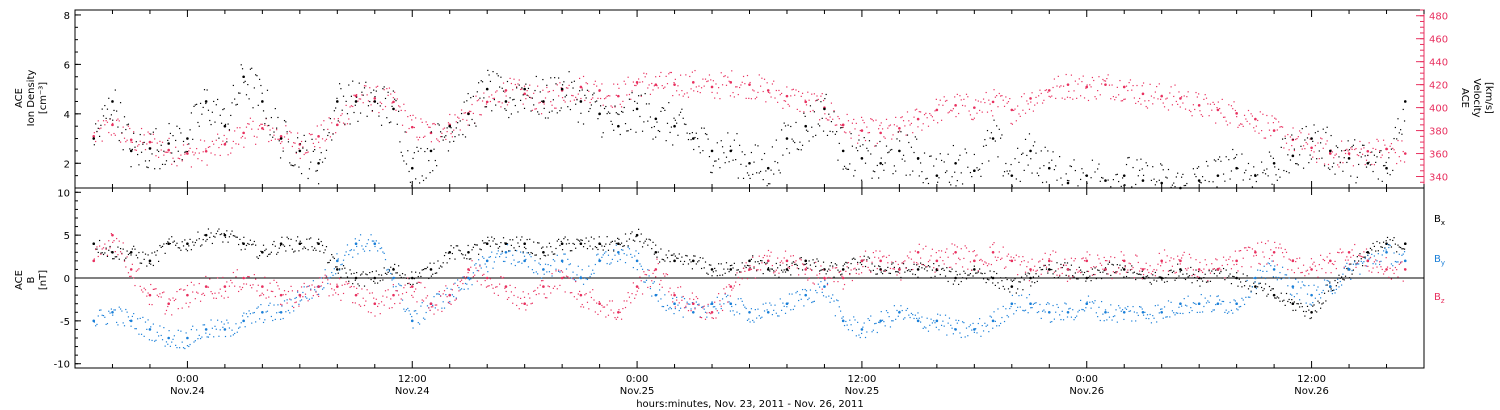 The width and height of the screenshot is (1500, 410). Describe the element at coordinates (637, 286) in the screenshot. I see `bz-series-point` at that location.